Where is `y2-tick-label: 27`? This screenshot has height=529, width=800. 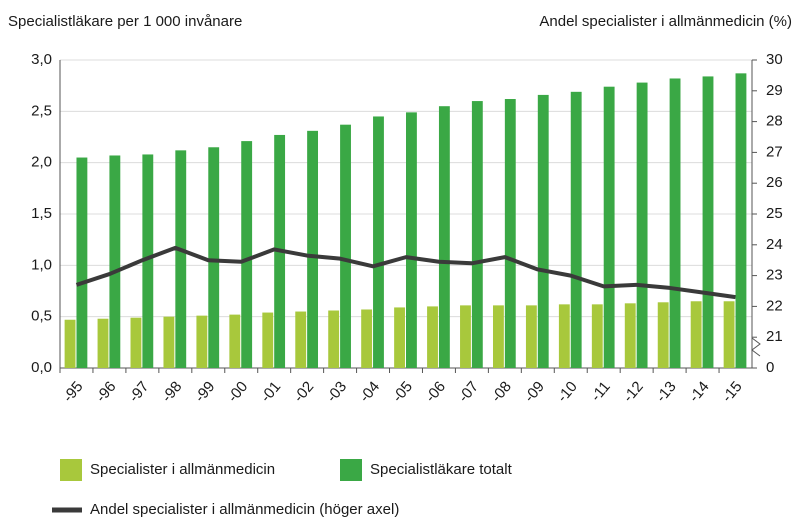
y2-tick-label: 27 is located at coordinates (774, 151).